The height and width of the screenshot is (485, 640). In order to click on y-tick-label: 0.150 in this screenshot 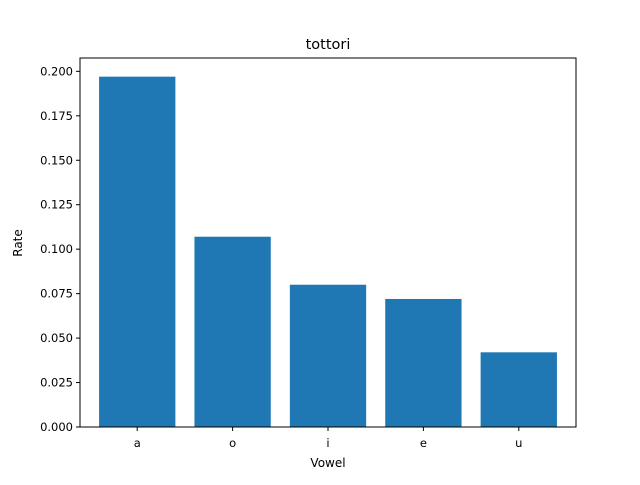, I will do `click(56, 160)`.